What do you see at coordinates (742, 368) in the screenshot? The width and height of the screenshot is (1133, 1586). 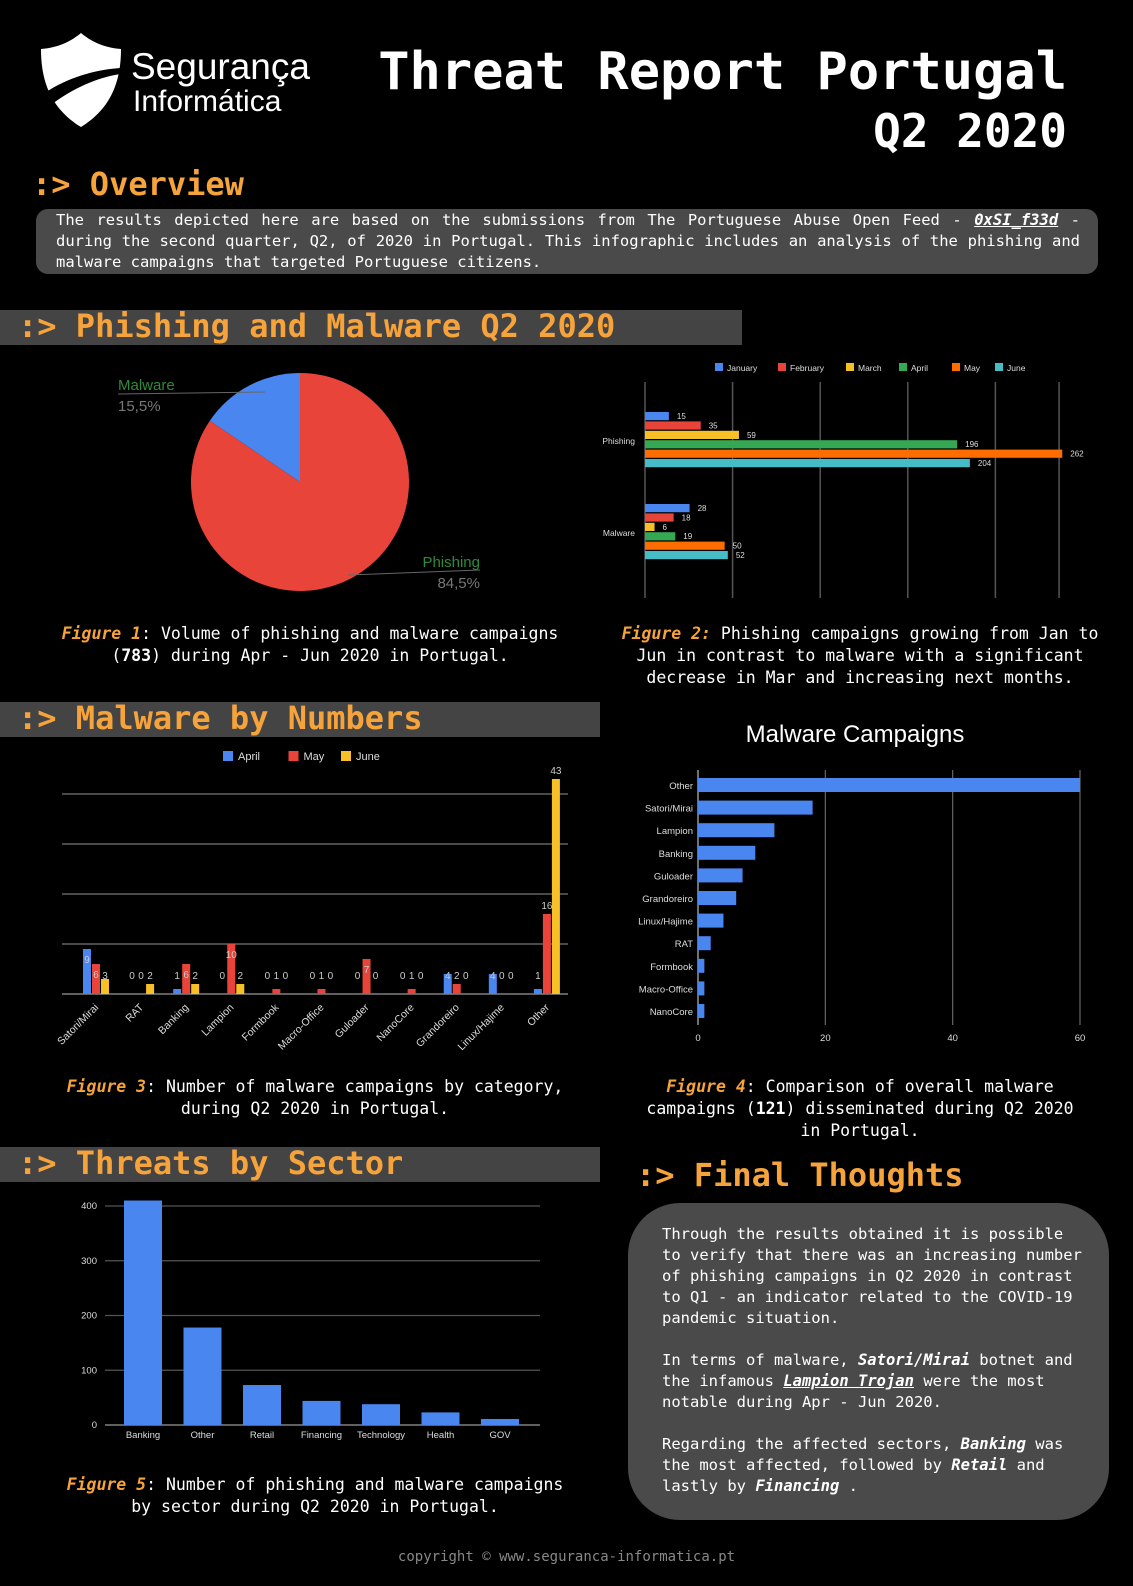 I see `legend-label: January` at bounding box center [742, 368].